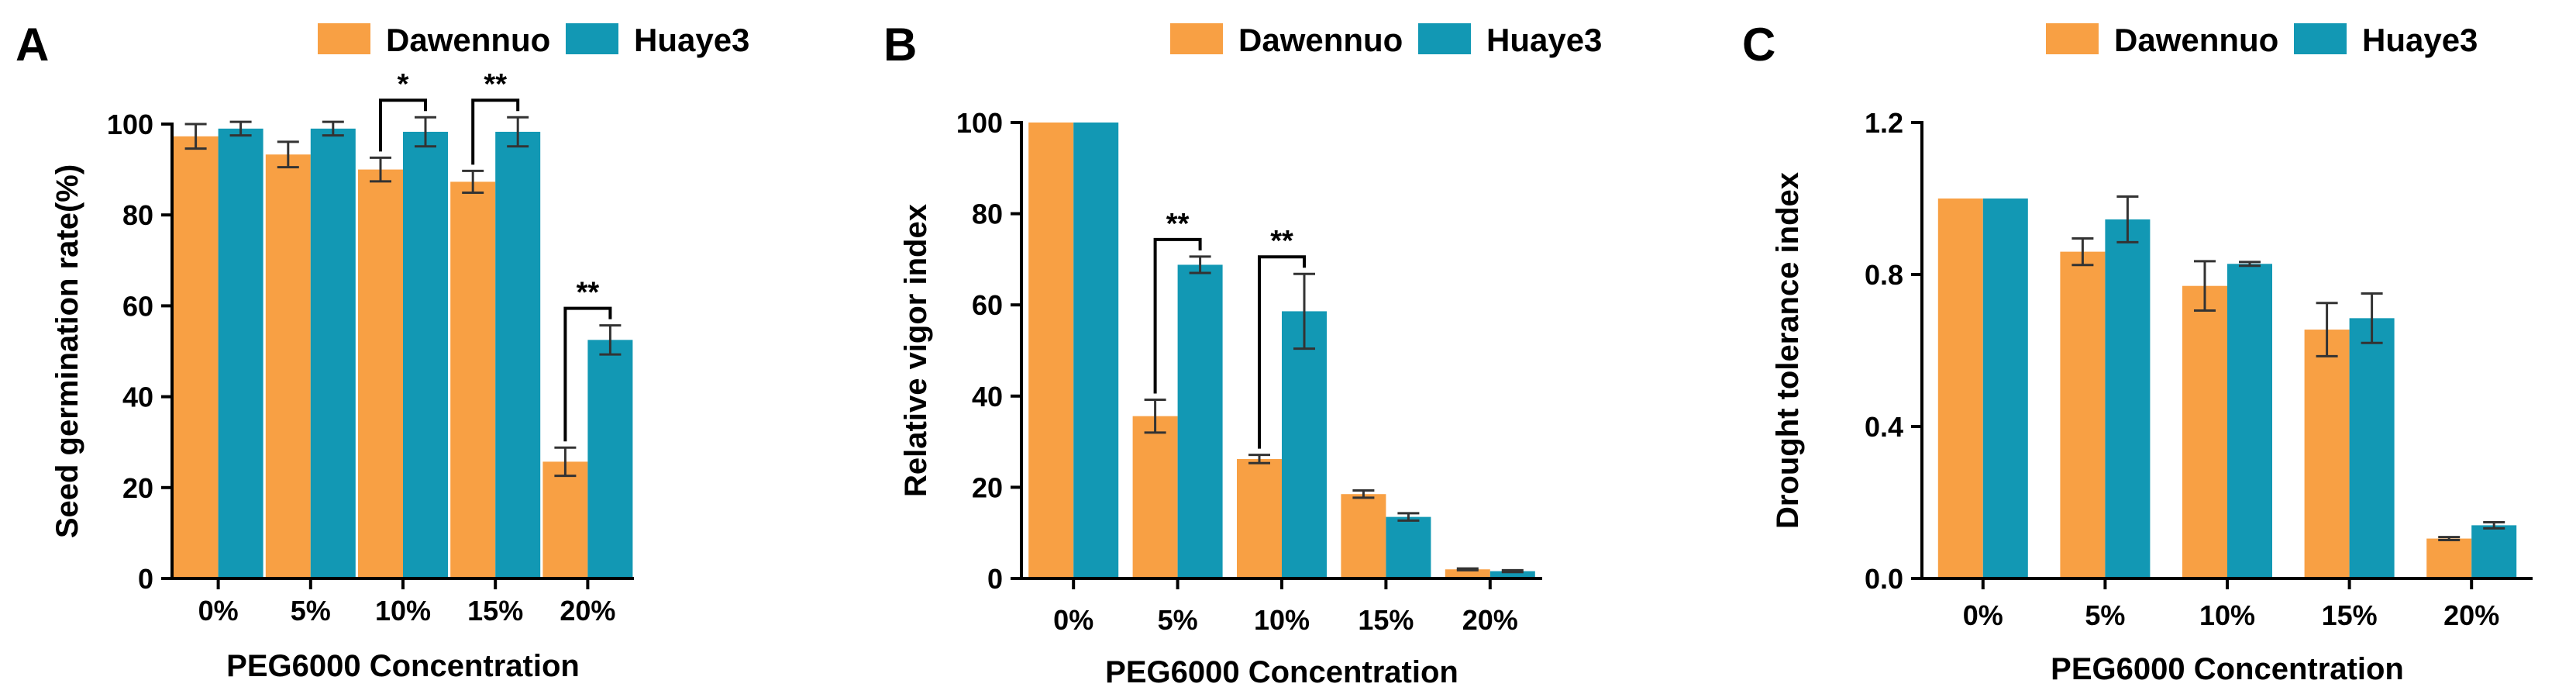 The width and height of the screenshot is (2576, 694). Describe the element at coordinates (900, 45) in the screenshot. I see `panel-label: B` at that location.